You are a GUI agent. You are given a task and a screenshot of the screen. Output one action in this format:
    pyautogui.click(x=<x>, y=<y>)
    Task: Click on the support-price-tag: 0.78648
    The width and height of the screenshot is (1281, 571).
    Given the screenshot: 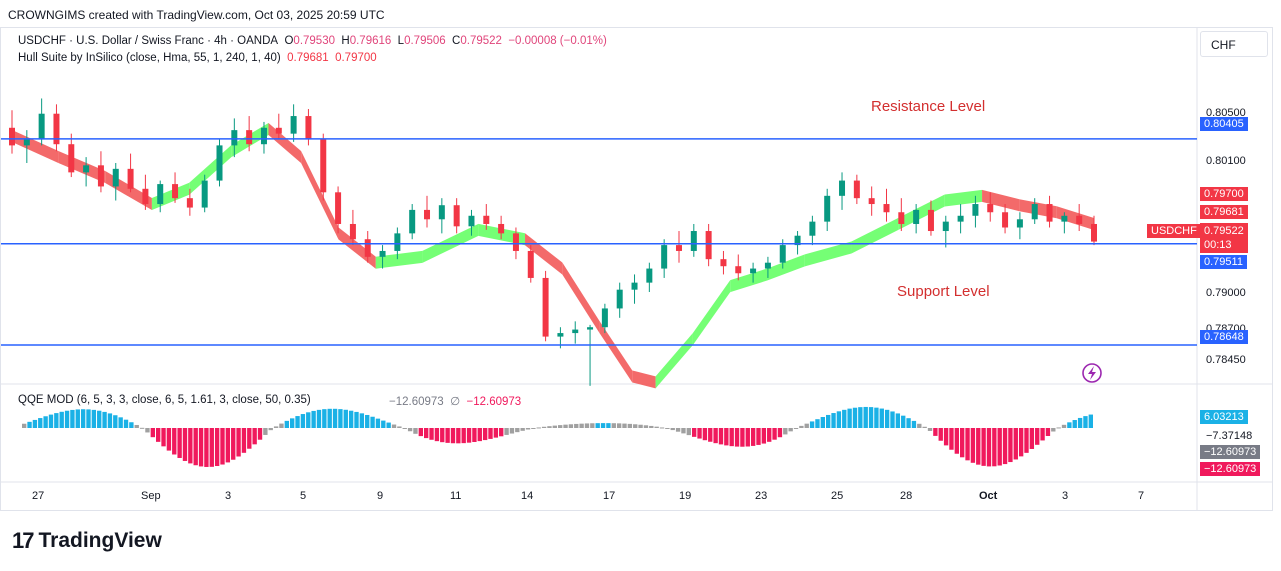 What is the action you would take?
    pyautogui.click(x=1224, y=337)
    